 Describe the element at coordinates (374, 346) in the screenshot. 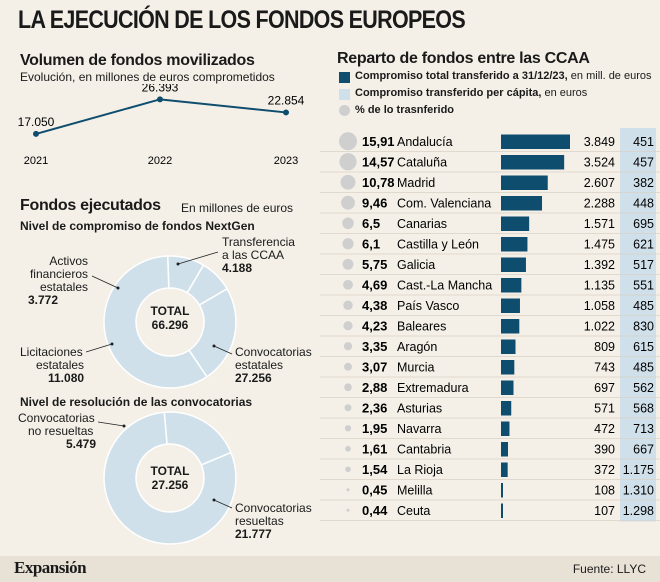

I see `pct-label: 3,35` at that location.